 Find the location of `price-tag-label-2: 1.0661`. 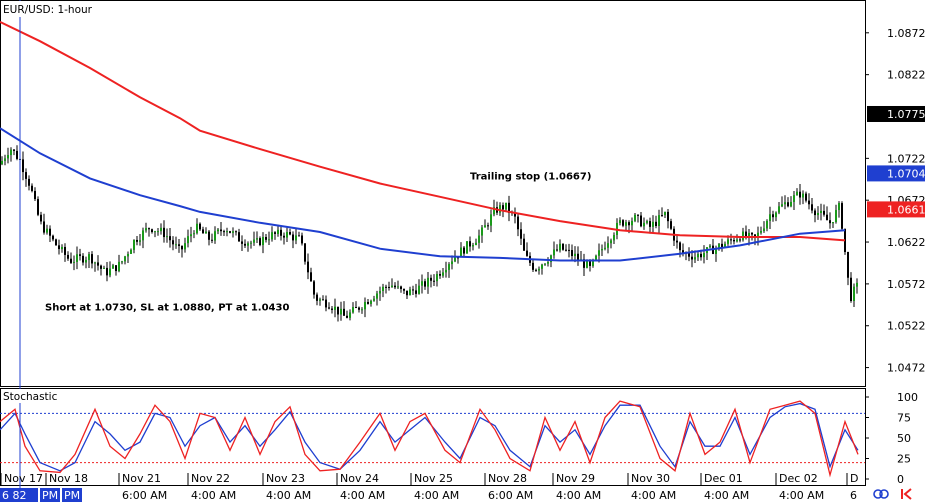

price-tag-label-2: 1.0661 is located at coordinates (906, 209).